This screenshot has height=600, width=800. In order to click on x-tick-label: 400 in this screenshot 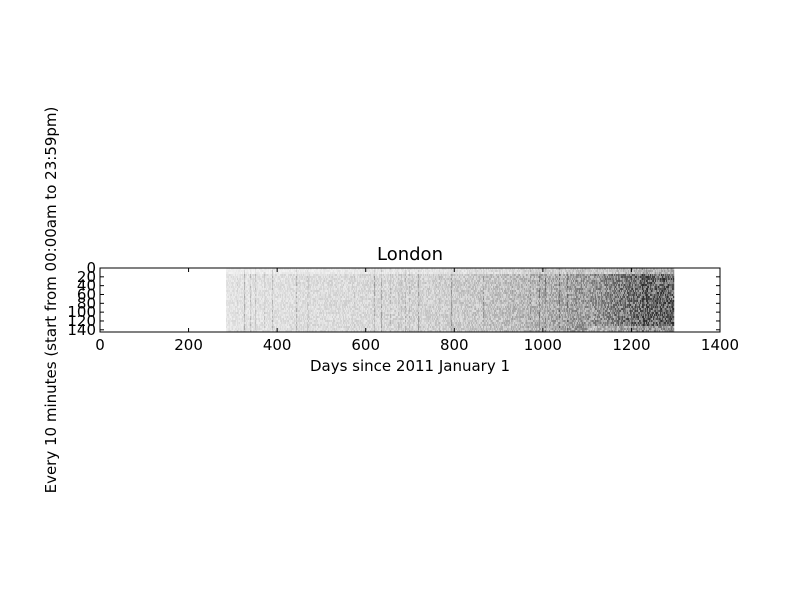, I will do `click(277, 345)`.